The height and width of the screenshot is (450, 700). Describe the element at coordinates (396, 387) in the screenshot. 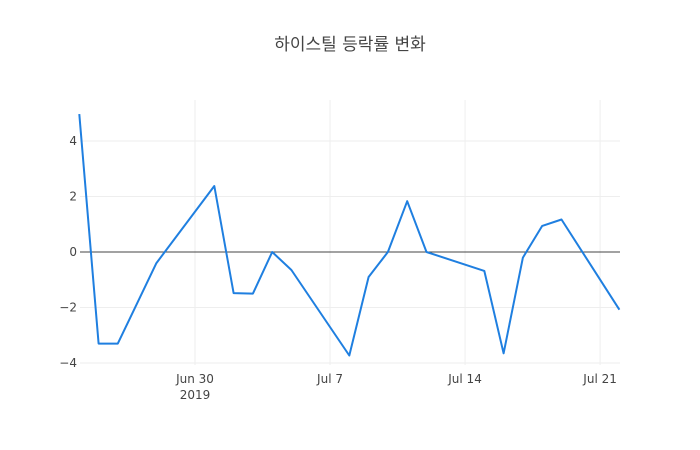

I see `x-axis-ticks: Jun 30 2019 Jul 7 Jul 14 Jul 21` at that location.